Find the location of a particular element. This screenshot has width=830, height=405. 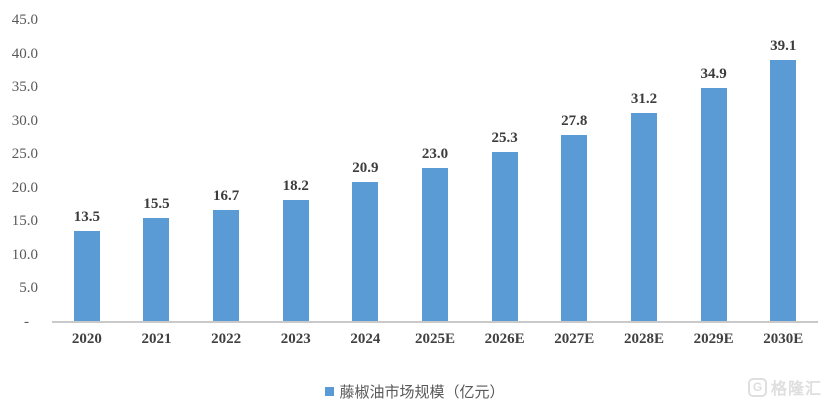

y-axis-tick-label: 5.0 is located at coordinates (28, 288).